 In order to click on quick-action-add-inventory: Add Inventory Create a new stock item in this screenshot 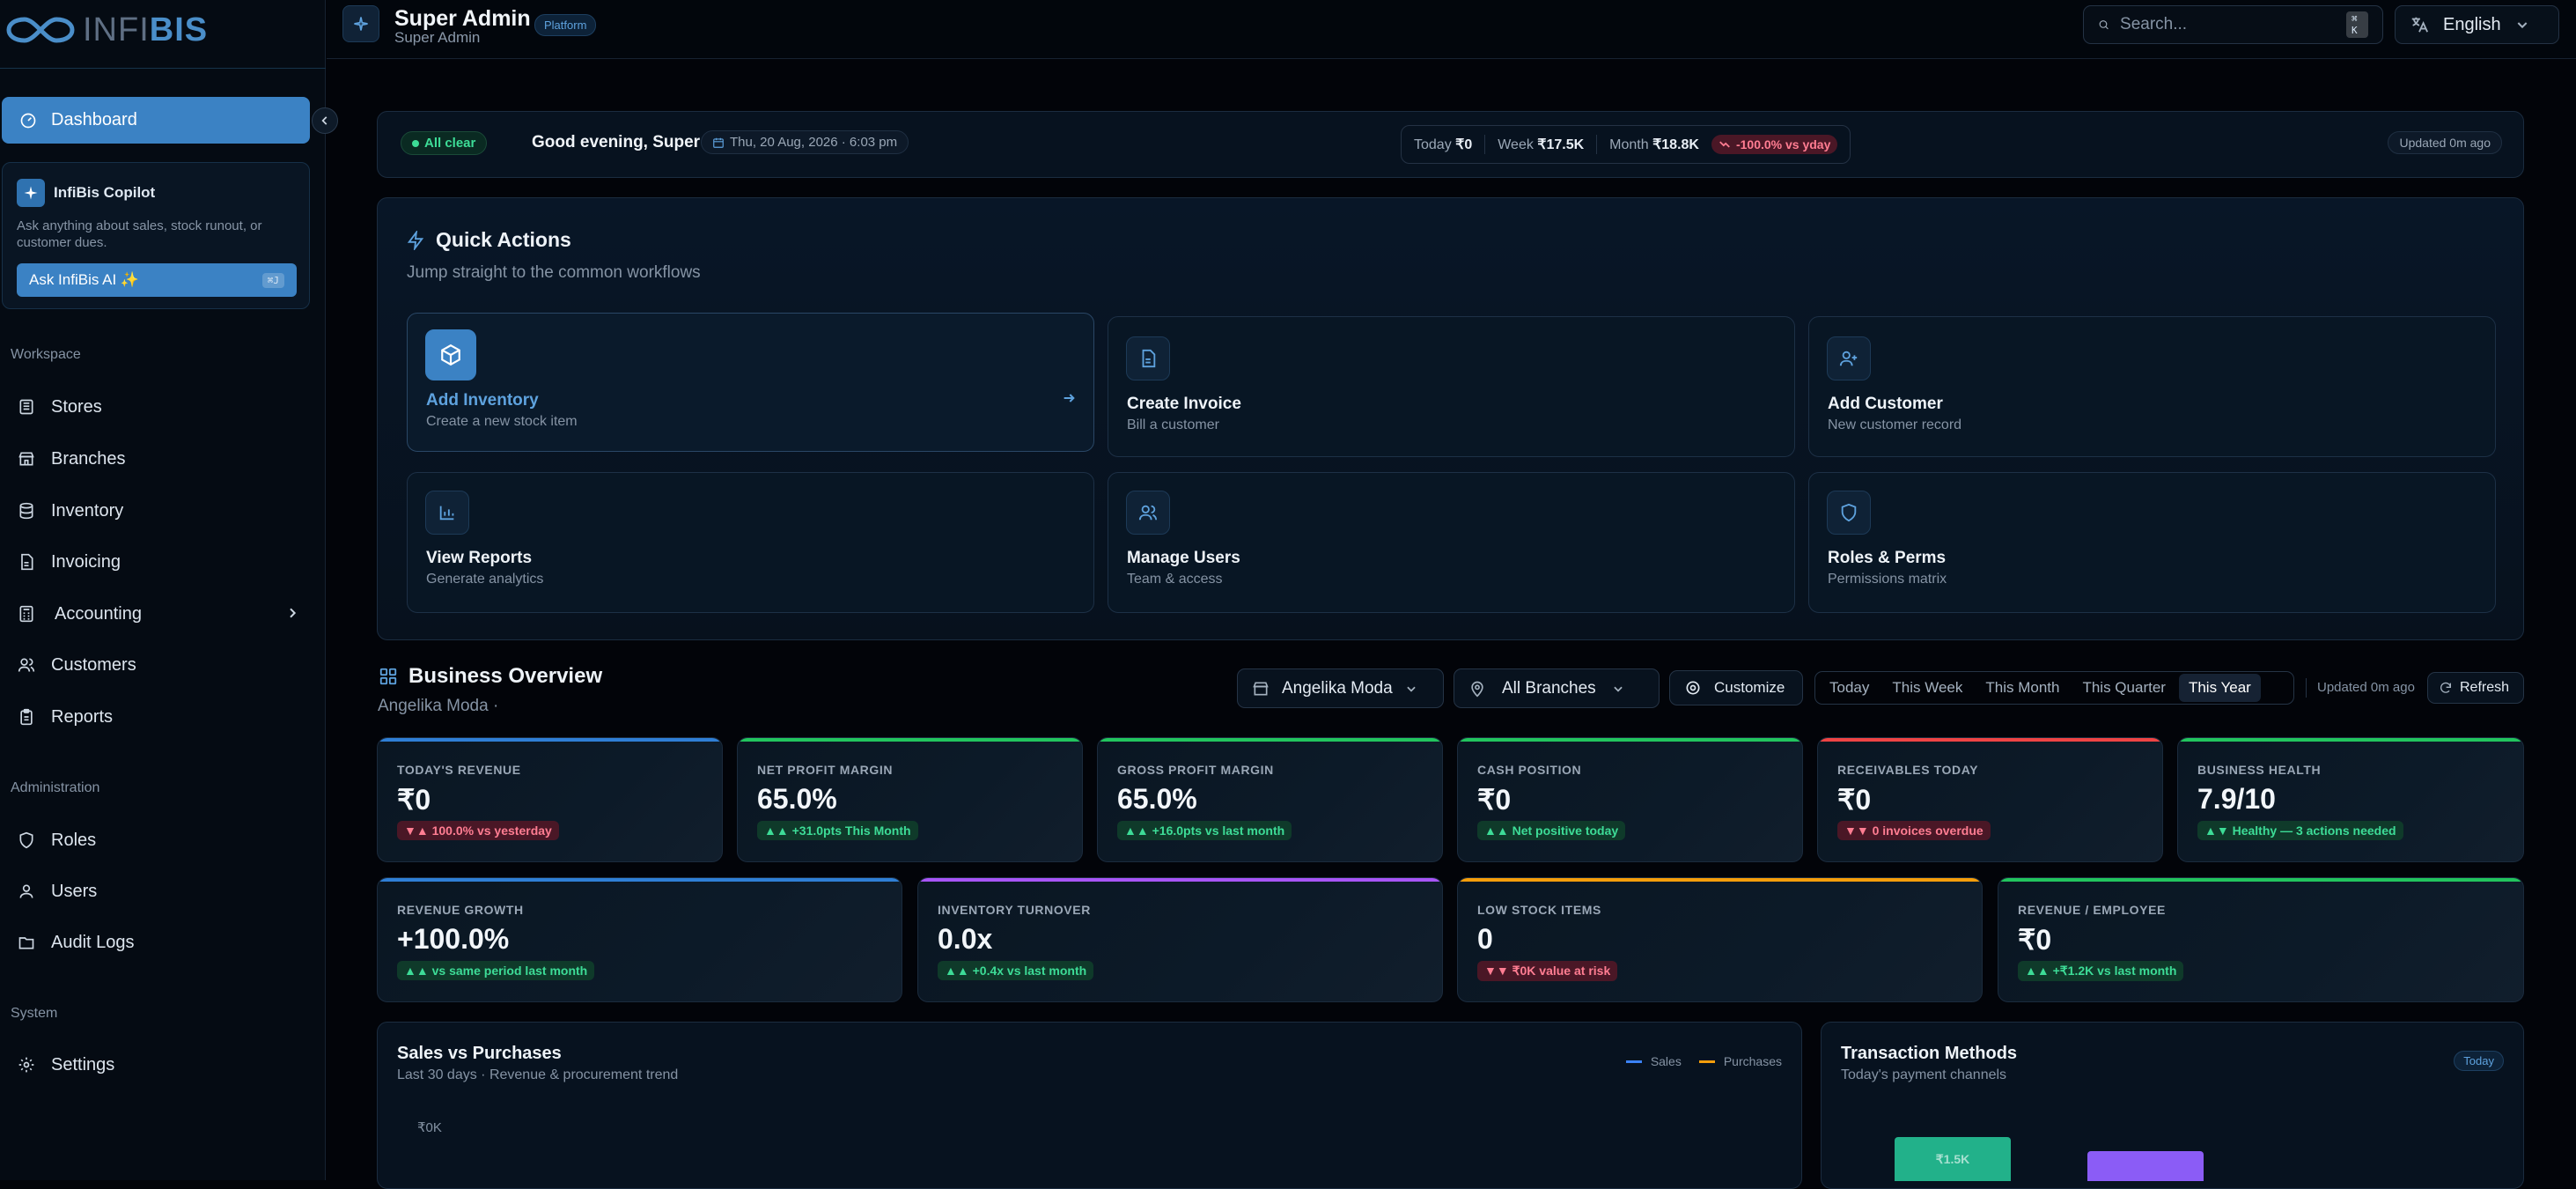, I will do `click(751, 383)`.